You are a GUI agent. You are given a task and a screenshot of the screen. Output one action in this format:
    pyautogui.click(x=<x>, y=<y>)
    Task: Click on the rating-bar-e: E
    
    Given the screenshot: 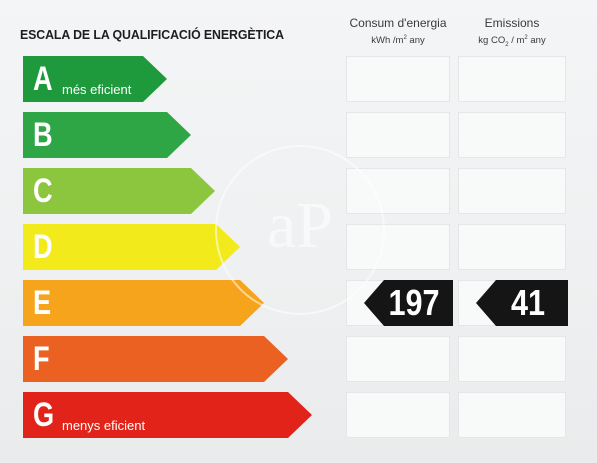 What is the action you would take?
    pyautogui.click(x=143, y=303)
    